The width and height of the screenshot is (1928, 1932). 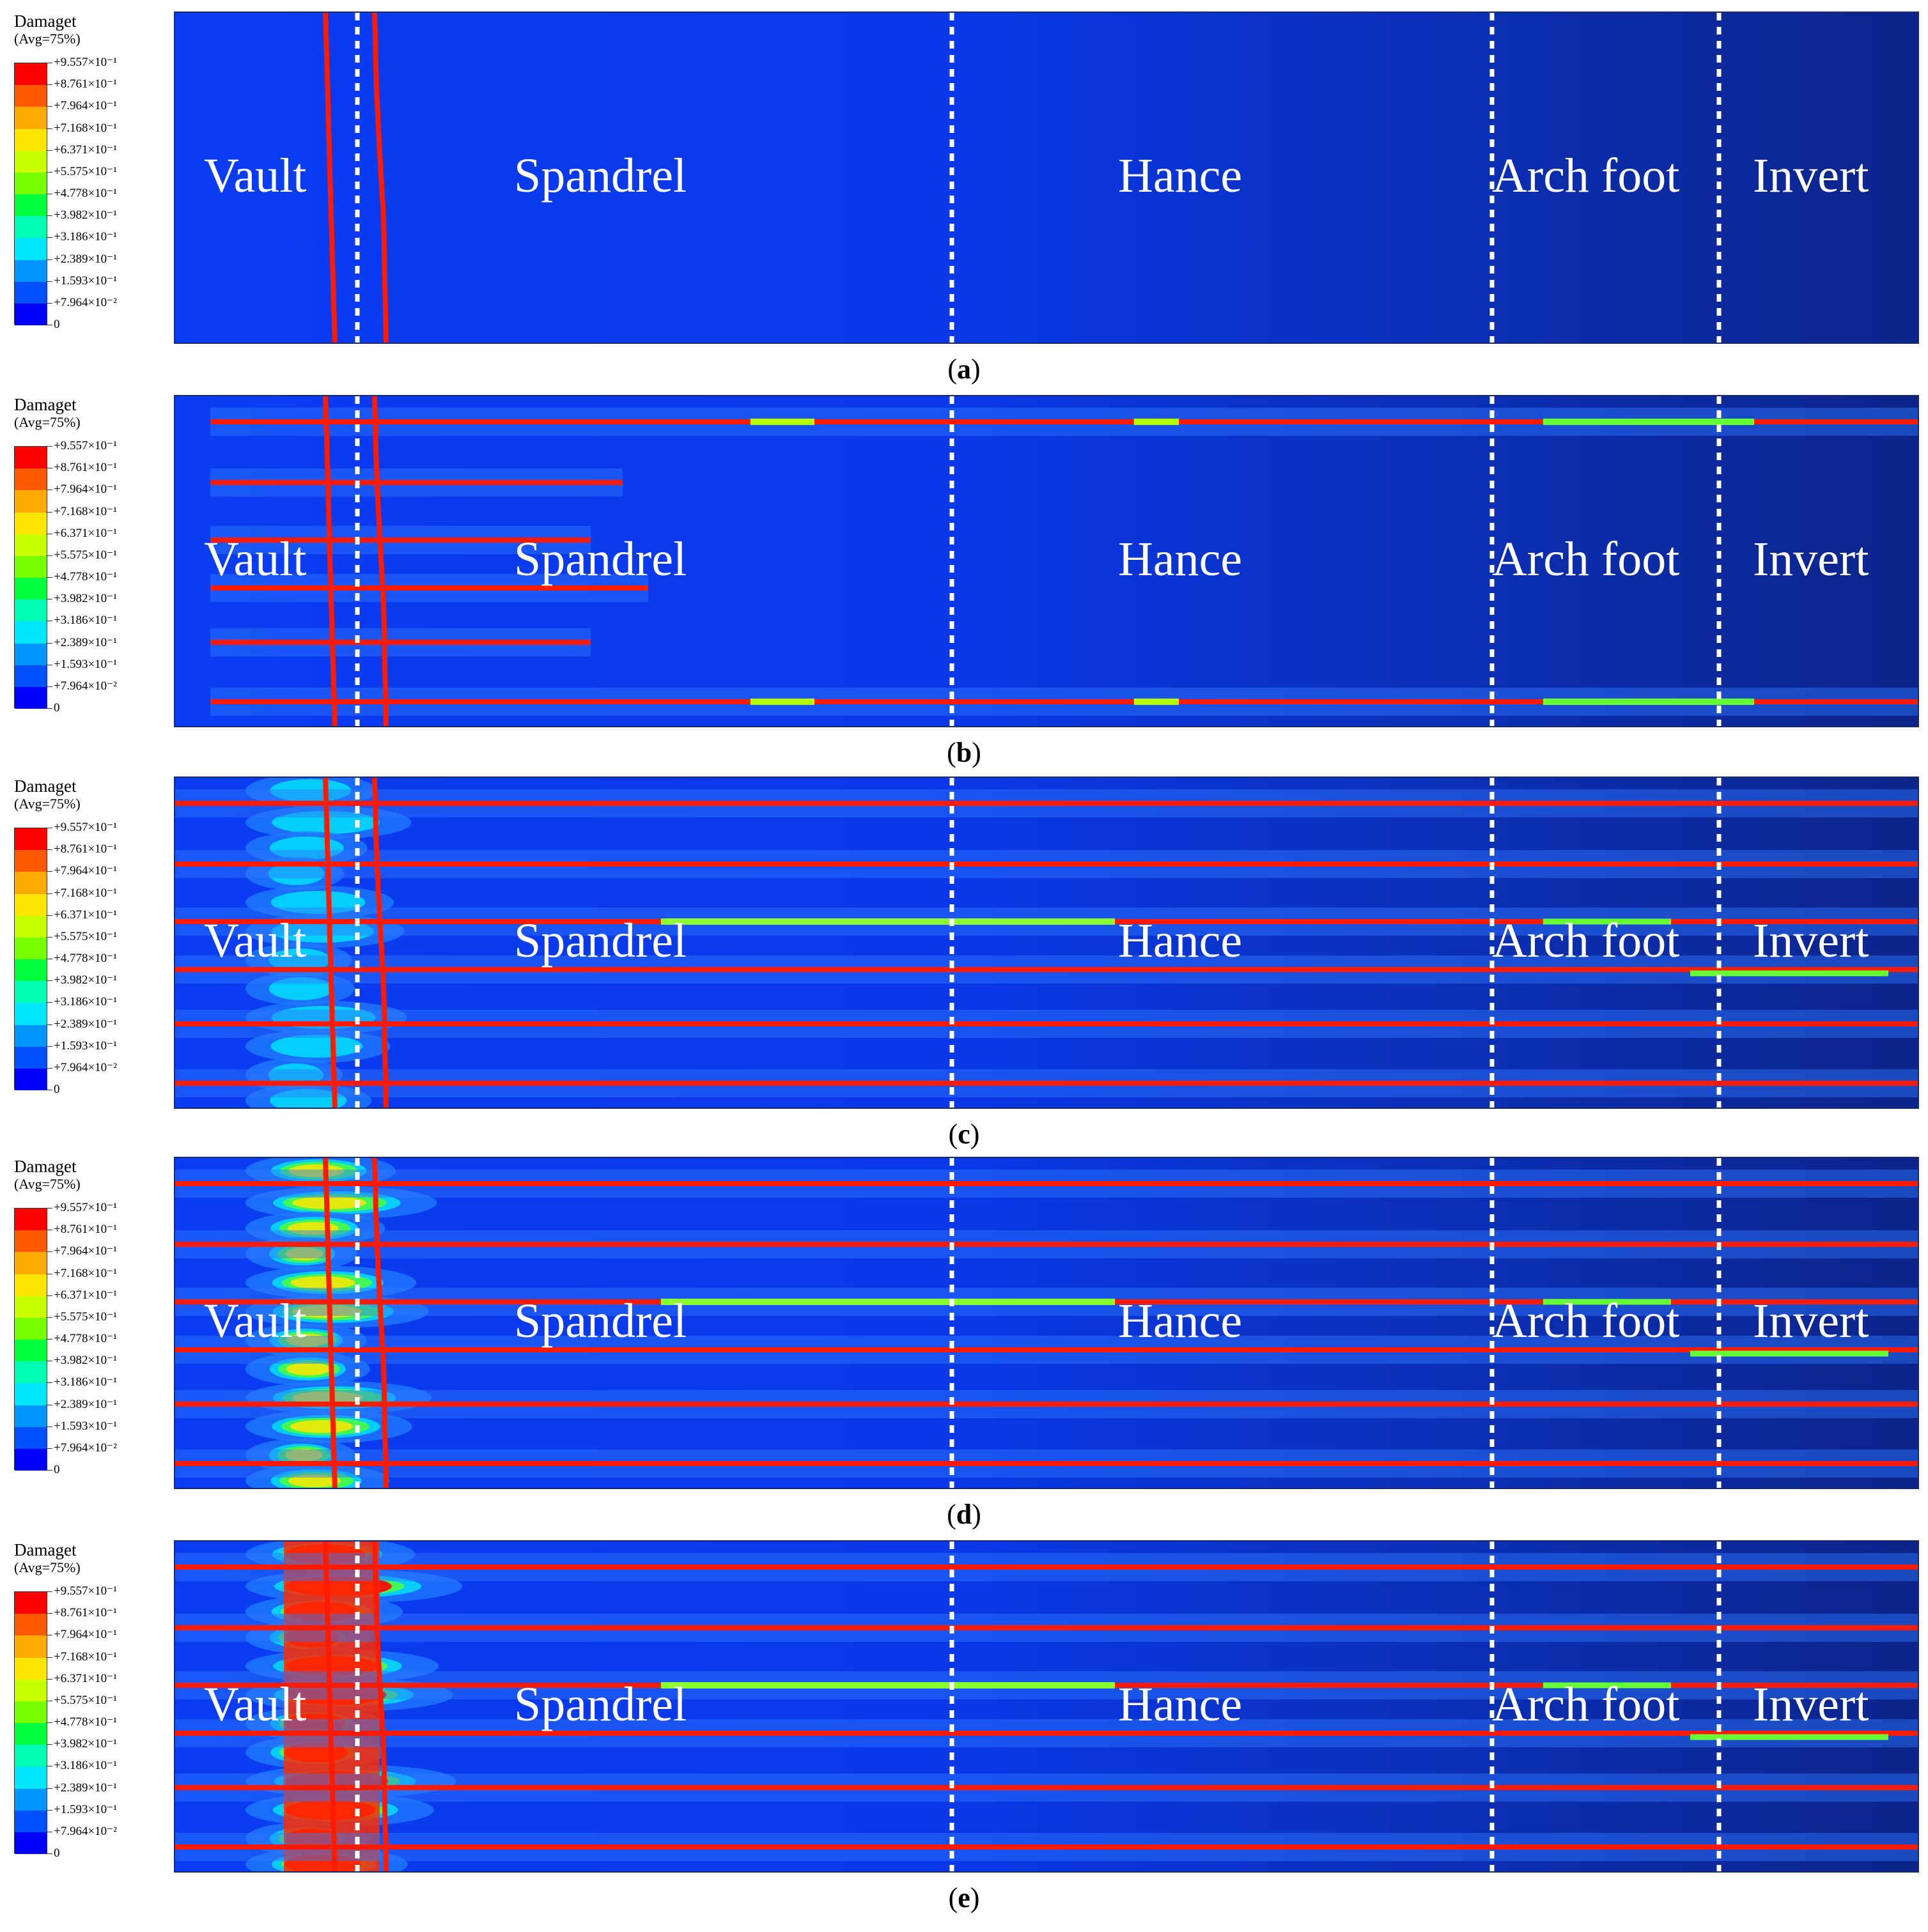 What do you see at coordinates (86, 302) in the screenshot?
I see `legend-label: +7.964×10⁻²` at bounding box center [86, 302].